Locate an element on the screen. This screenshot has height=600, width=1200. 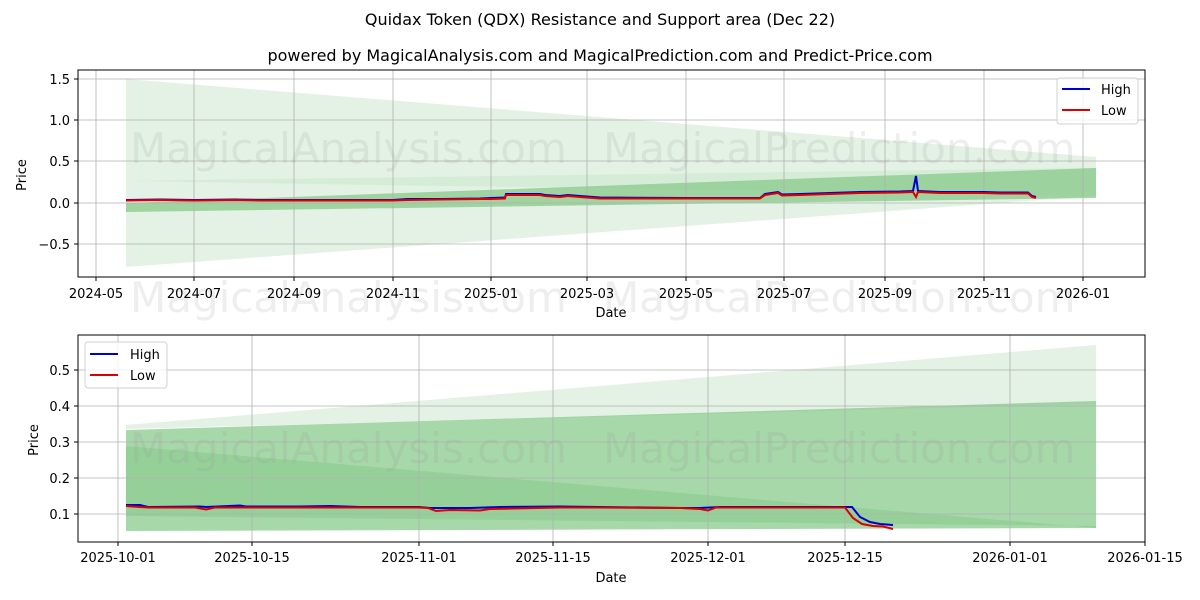
top-xtick-label: 2025-01 is located at coordinates (491, 294).